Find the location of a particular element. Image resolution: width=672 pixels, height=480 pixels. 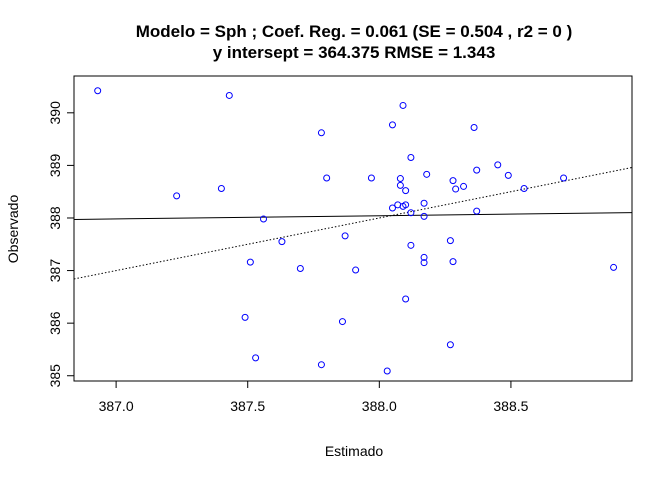

y-axis: 385 386 387 388 389 390 is located at coordinates (60, 244).